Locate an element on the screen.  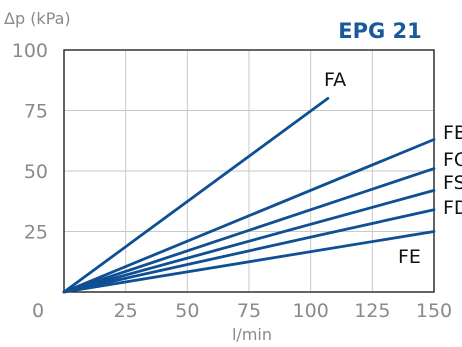
series-label-fs: FS is located at coordinates (452, 183).